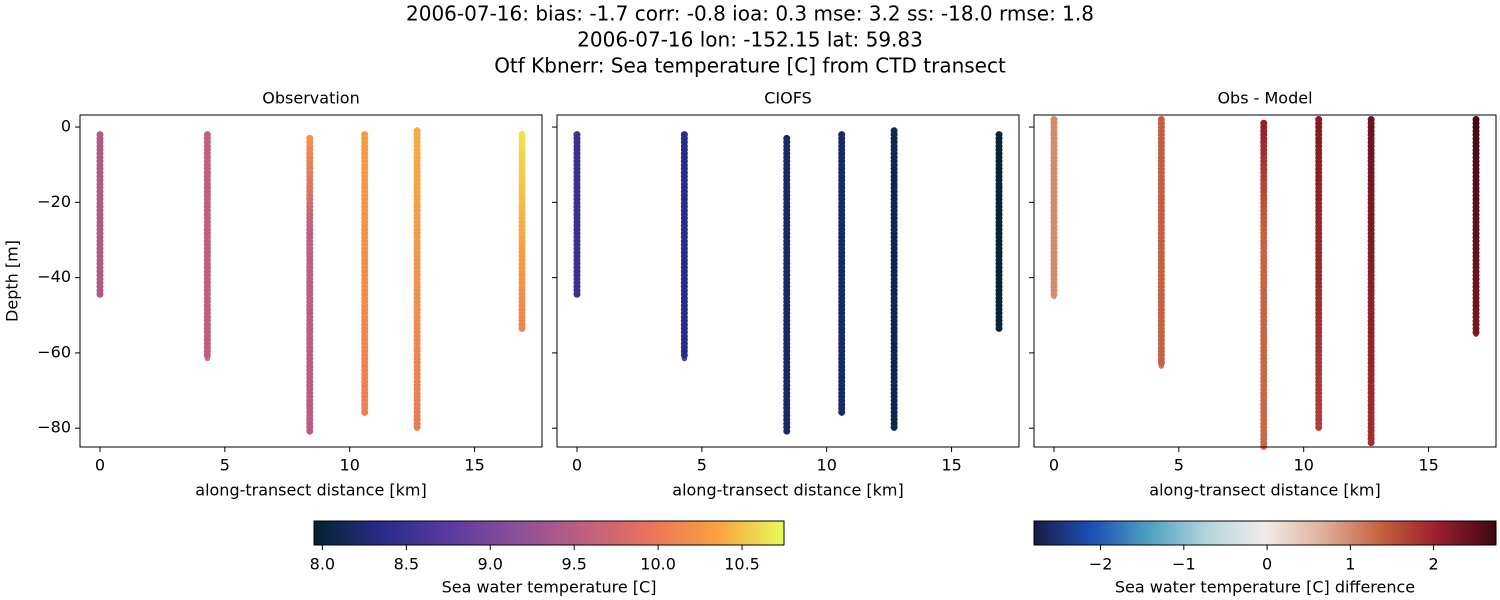 This screenshot has width=1500, height=600. What do you see at coordinates (406, 564) in the screenshot?
I see `colorbar-tick-label: 8.5` at bounding box center [406, 564].